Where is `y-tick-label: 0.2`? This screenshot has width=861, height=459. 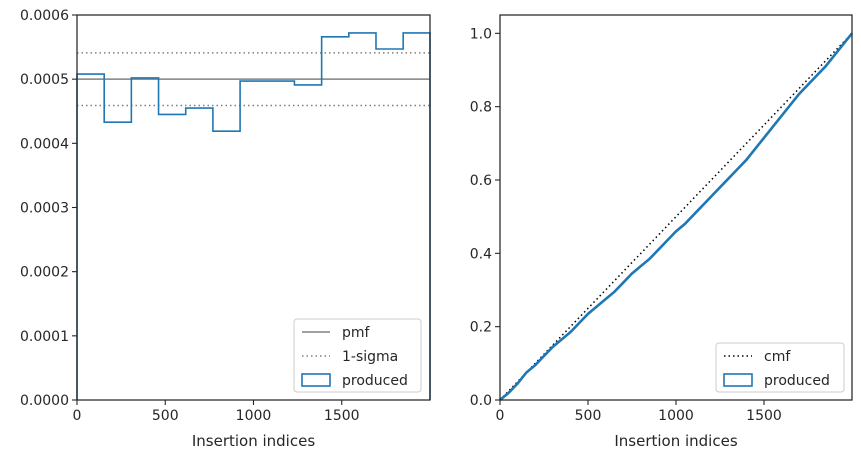
y-tick-label: 0.2 is located at coordinates (481, 328).